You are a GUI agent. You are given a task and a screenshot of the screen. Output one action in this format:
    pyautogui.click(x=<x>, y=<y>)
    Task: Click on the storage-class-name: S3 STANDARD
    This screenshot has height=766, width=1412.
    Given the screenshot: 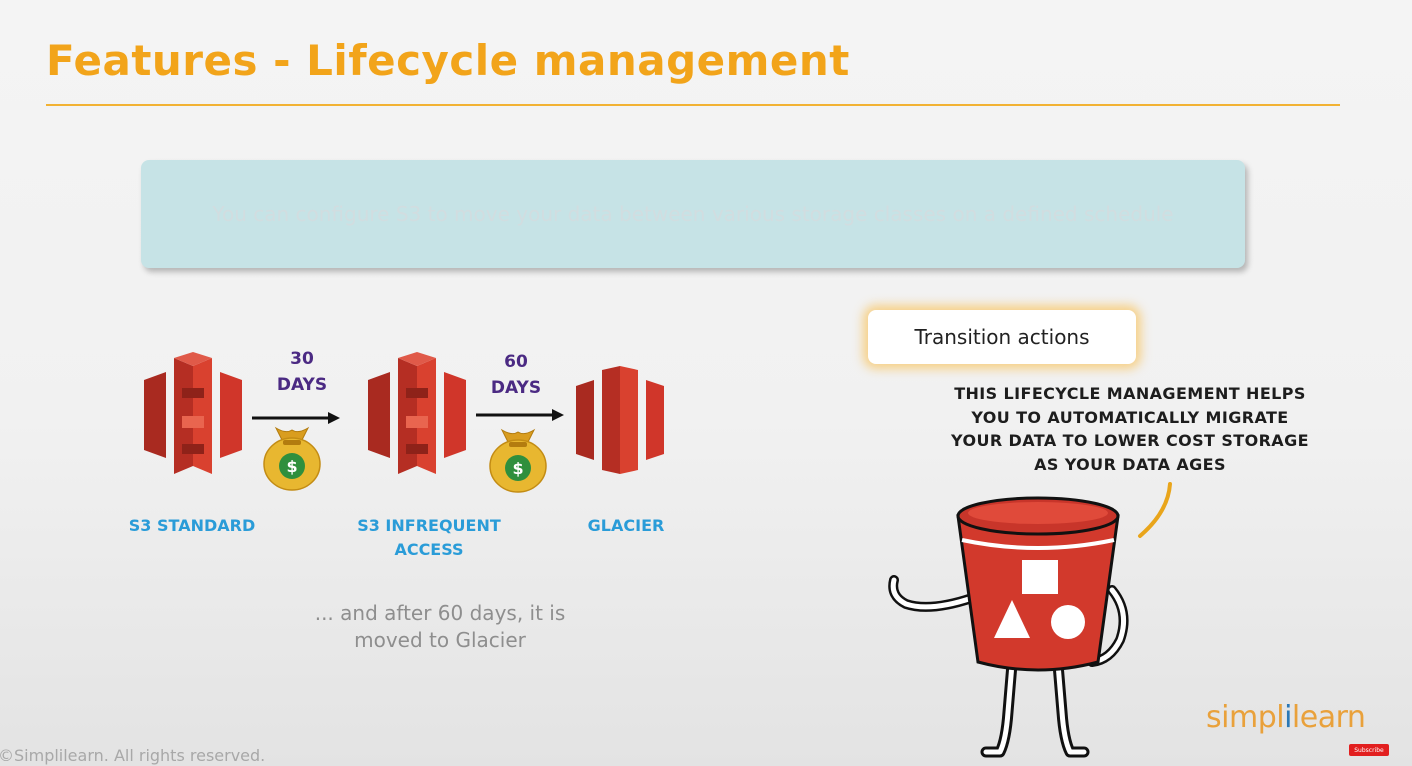 What is the action you would take?
    pyautogui.click(x=192, y=525)
    